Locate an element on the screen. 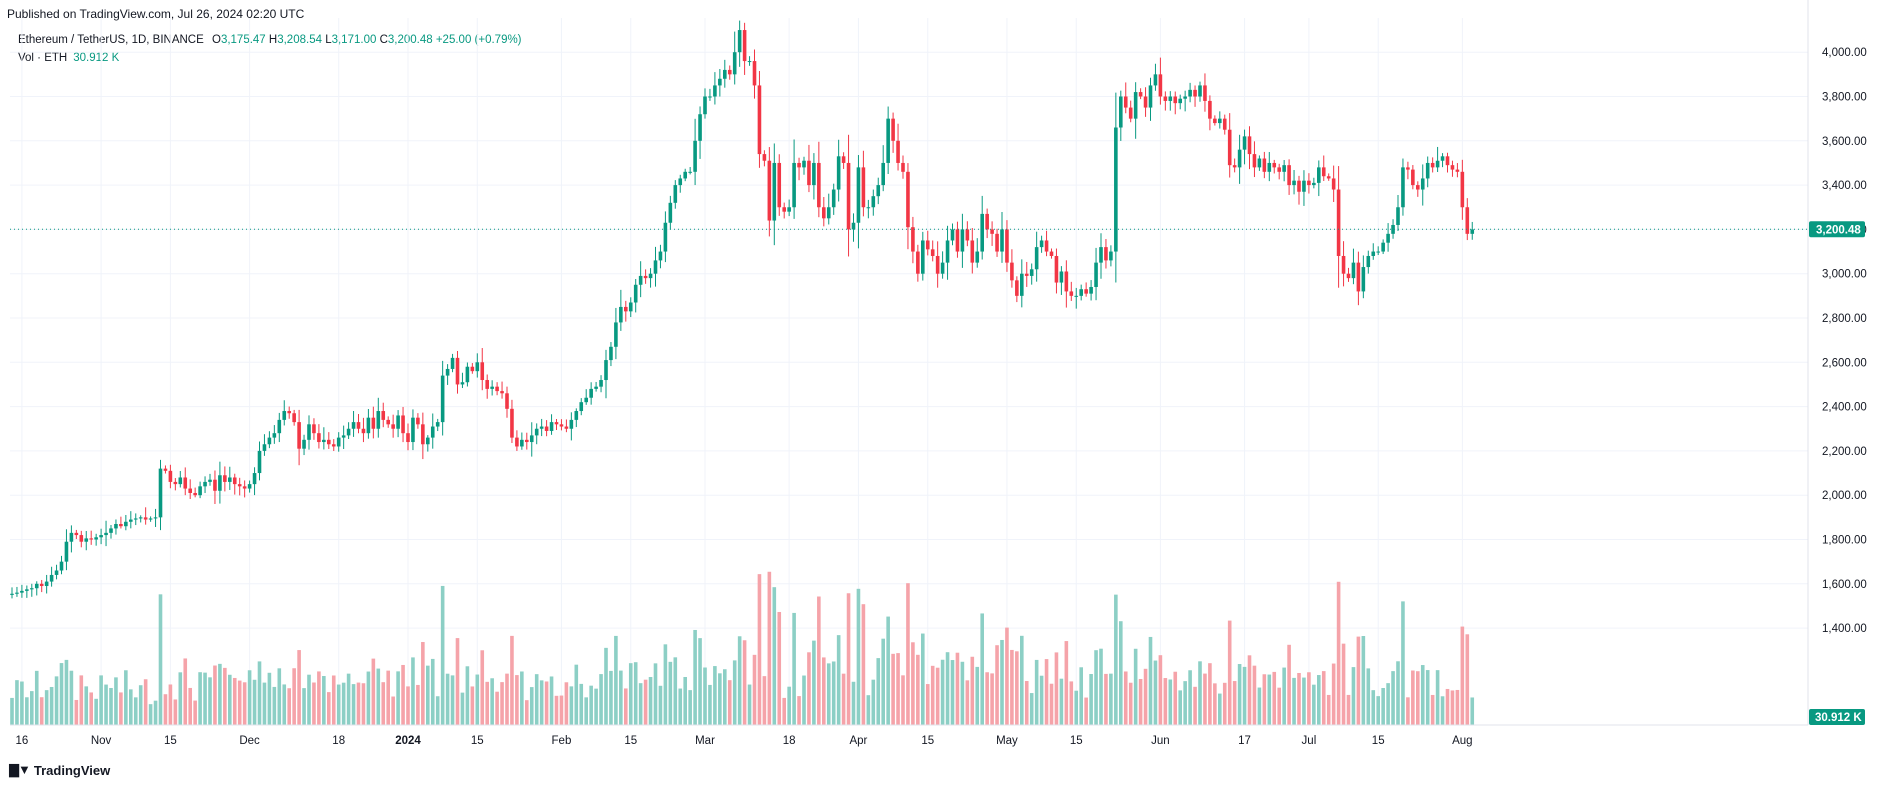 The width and height of the screenshot is (1883, 788). price-tick-label: 2,400.00 is located at coordinates (1844, 408).